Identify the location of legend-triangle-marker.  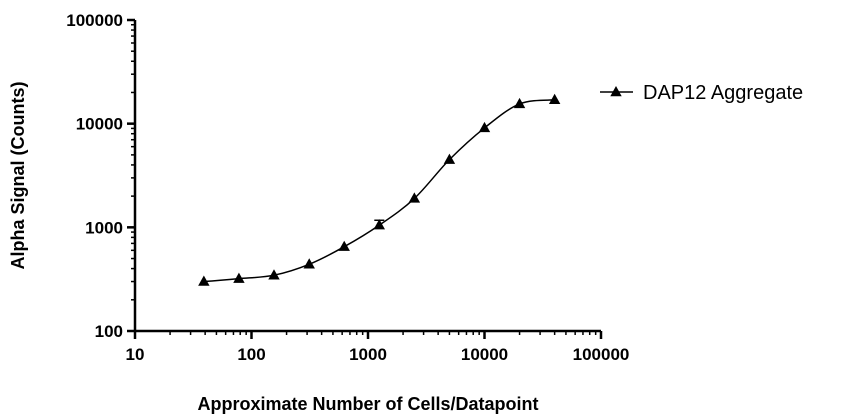
(616, 91).